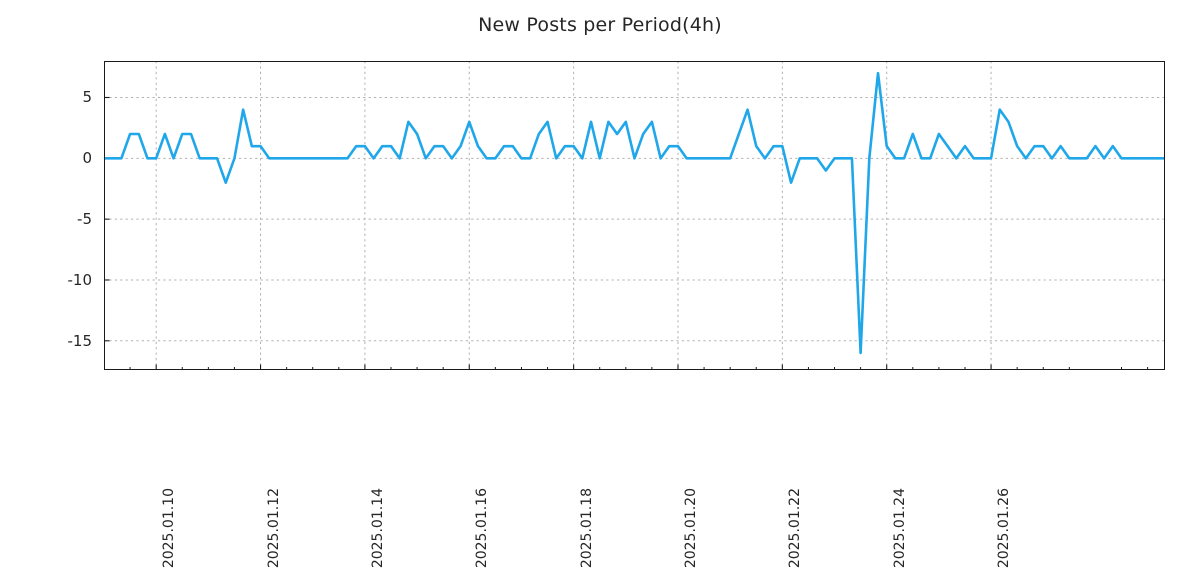 The image size is (1200, 568). Describe the element at coordinates (80, 279) in the screenshot. I see `y-tick-label: -10` at that location.